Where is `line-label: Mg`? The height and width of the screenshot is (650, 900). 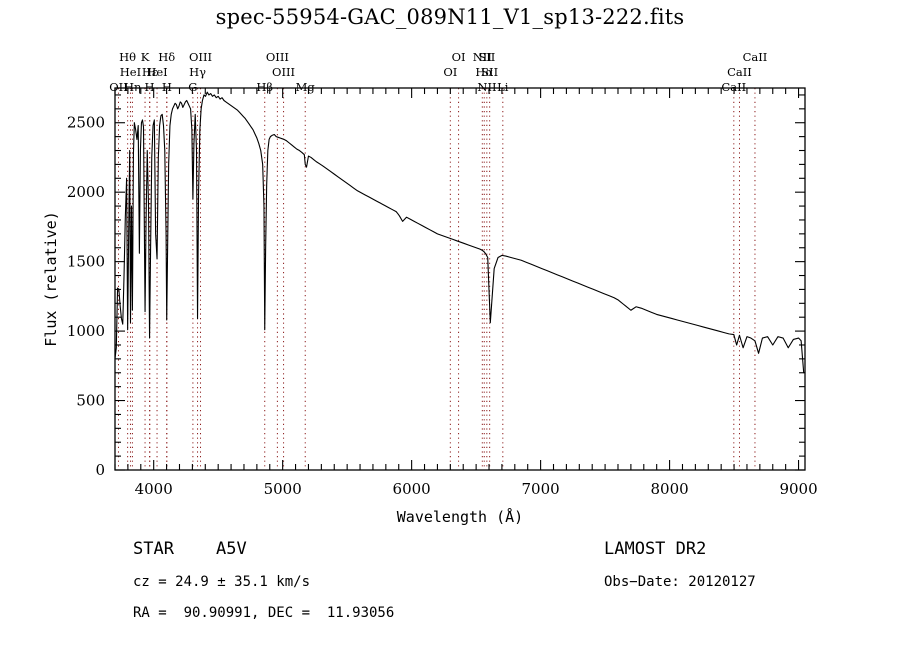
line-label: Mg is located at coordinates (306, 87).